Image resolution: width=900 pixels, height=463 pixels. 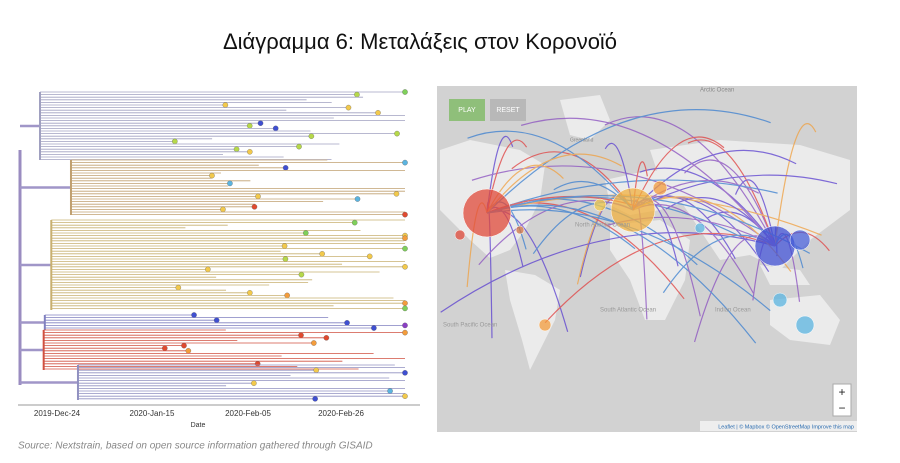 I want to click on location-bubbles, so click(x=634, y=257).